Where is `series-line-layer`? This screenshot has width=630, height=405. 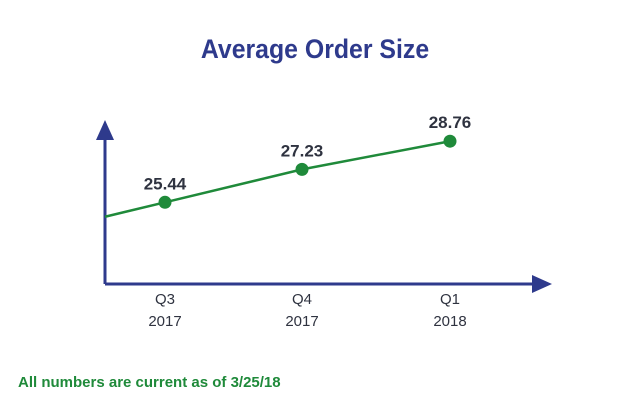 series-line-layer is located at coordinates (277, 178).